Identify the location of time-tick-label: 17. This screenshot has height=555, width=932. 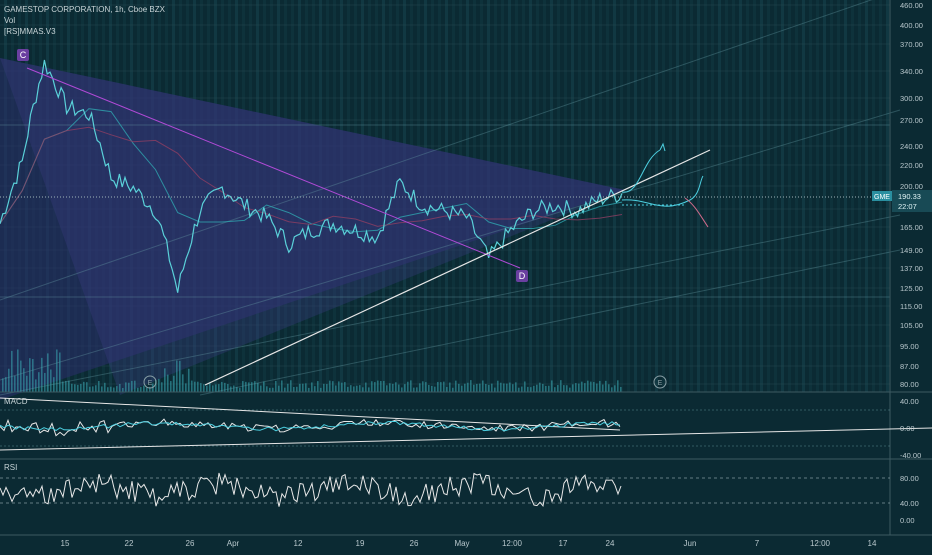
(563, 543).